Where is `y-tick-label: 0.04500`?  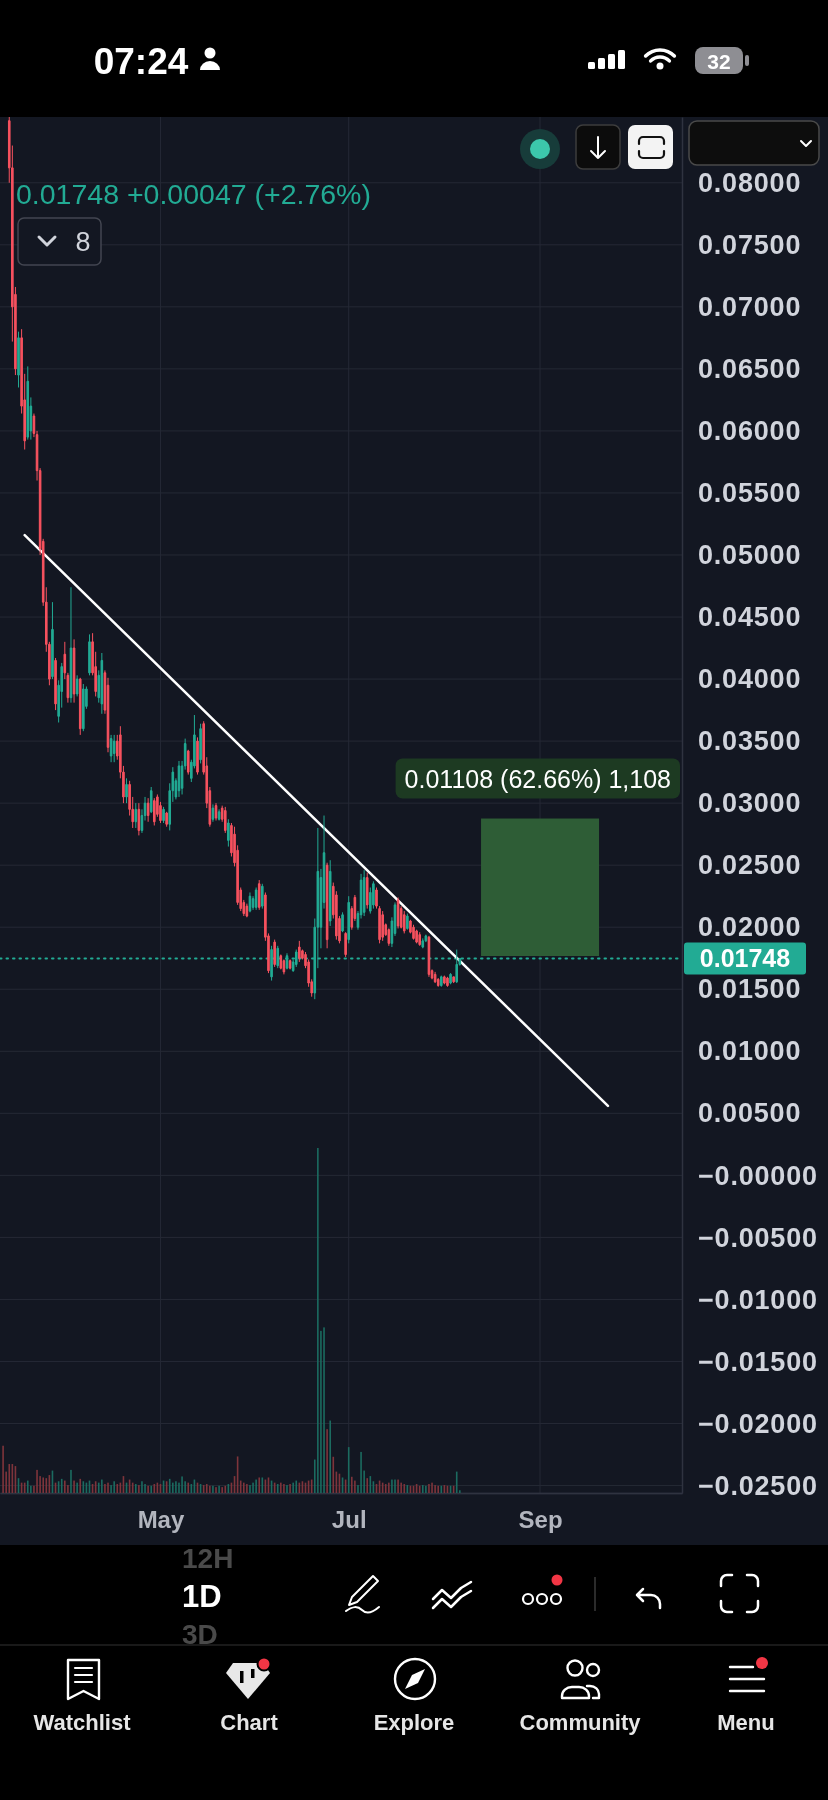
y-tick-label: 0.04500 is located at coordinates (750, 617).